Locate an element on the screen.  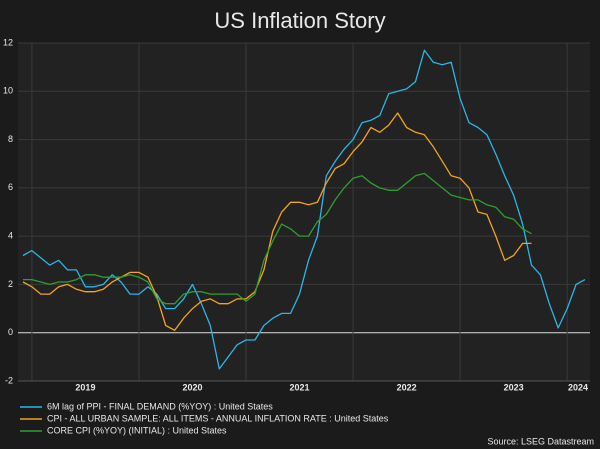
y-tick-label: -2 is located at coordinates (9, 380).